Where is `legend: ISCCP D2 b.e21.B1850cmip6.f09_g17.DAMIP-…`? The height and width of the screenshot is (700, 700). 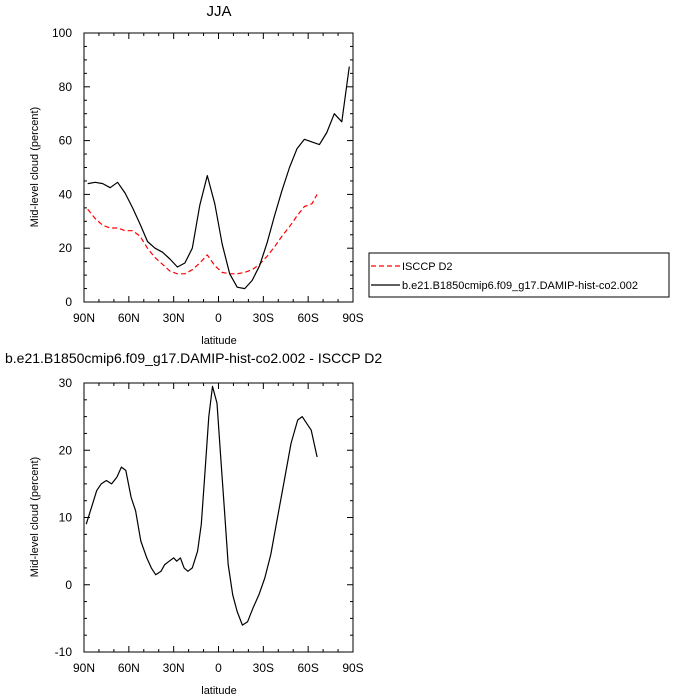 legend: ISCCP D2 b.e21.B1850cmip6.f09_g17.DAMIP-… is located at coordinates (519, 275).